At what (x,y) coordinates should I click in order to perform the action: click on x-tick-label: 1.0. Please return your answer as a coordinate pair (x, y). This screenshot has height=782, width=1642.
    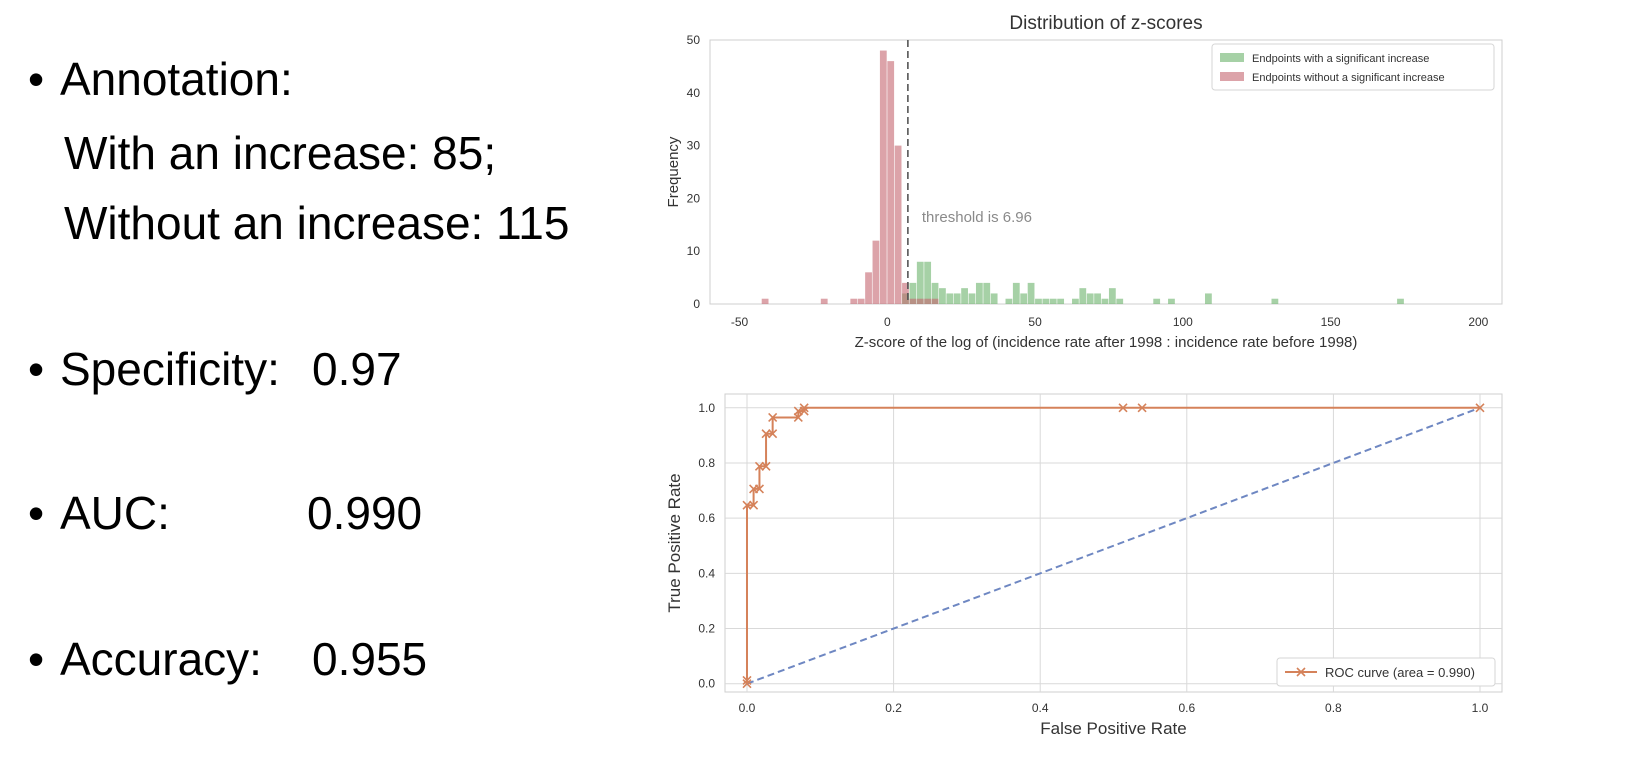
    Looking at the image, I should click on (1480, 708).